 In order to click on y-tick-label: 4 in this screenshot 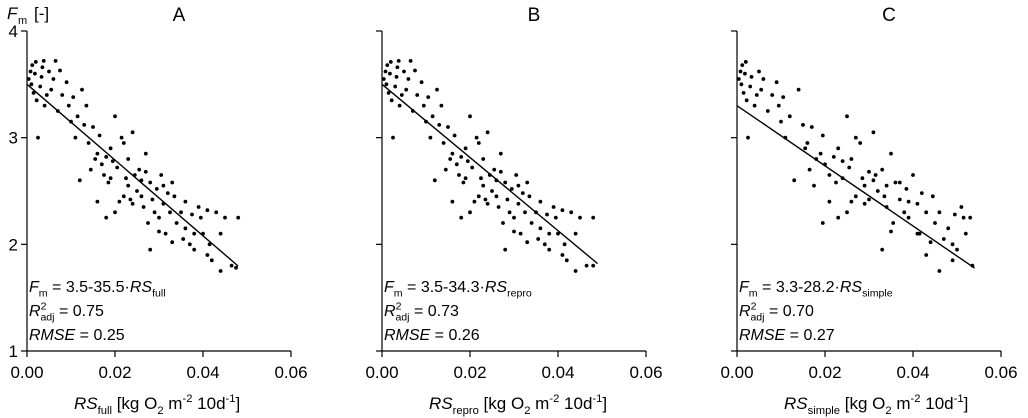, I will do `click(13, 31)`.